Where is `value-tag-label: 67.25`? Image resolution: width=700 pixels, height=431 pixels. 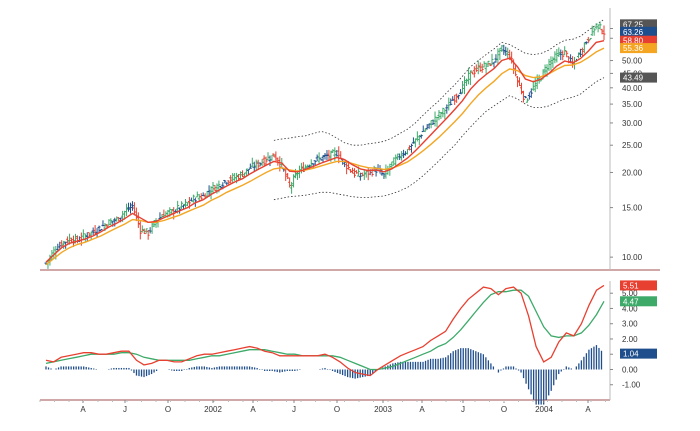 value-tag-label: 67.25 is located at coordinates (633, 24).